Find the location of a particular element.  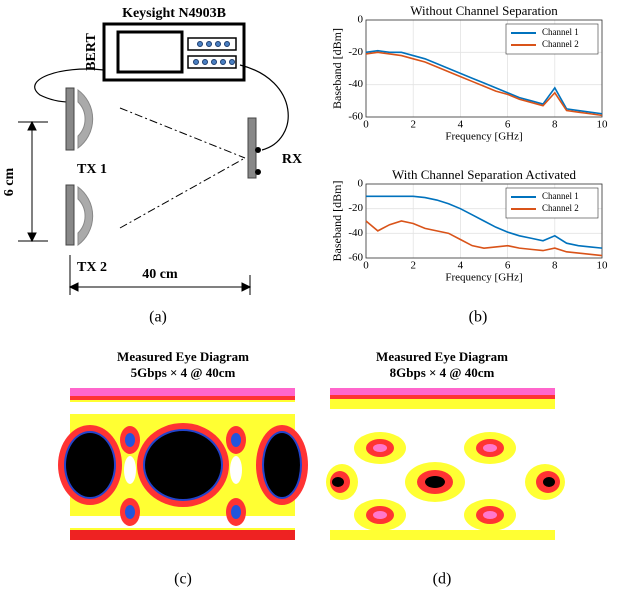

axes-box is located at coordinates (484, 68).